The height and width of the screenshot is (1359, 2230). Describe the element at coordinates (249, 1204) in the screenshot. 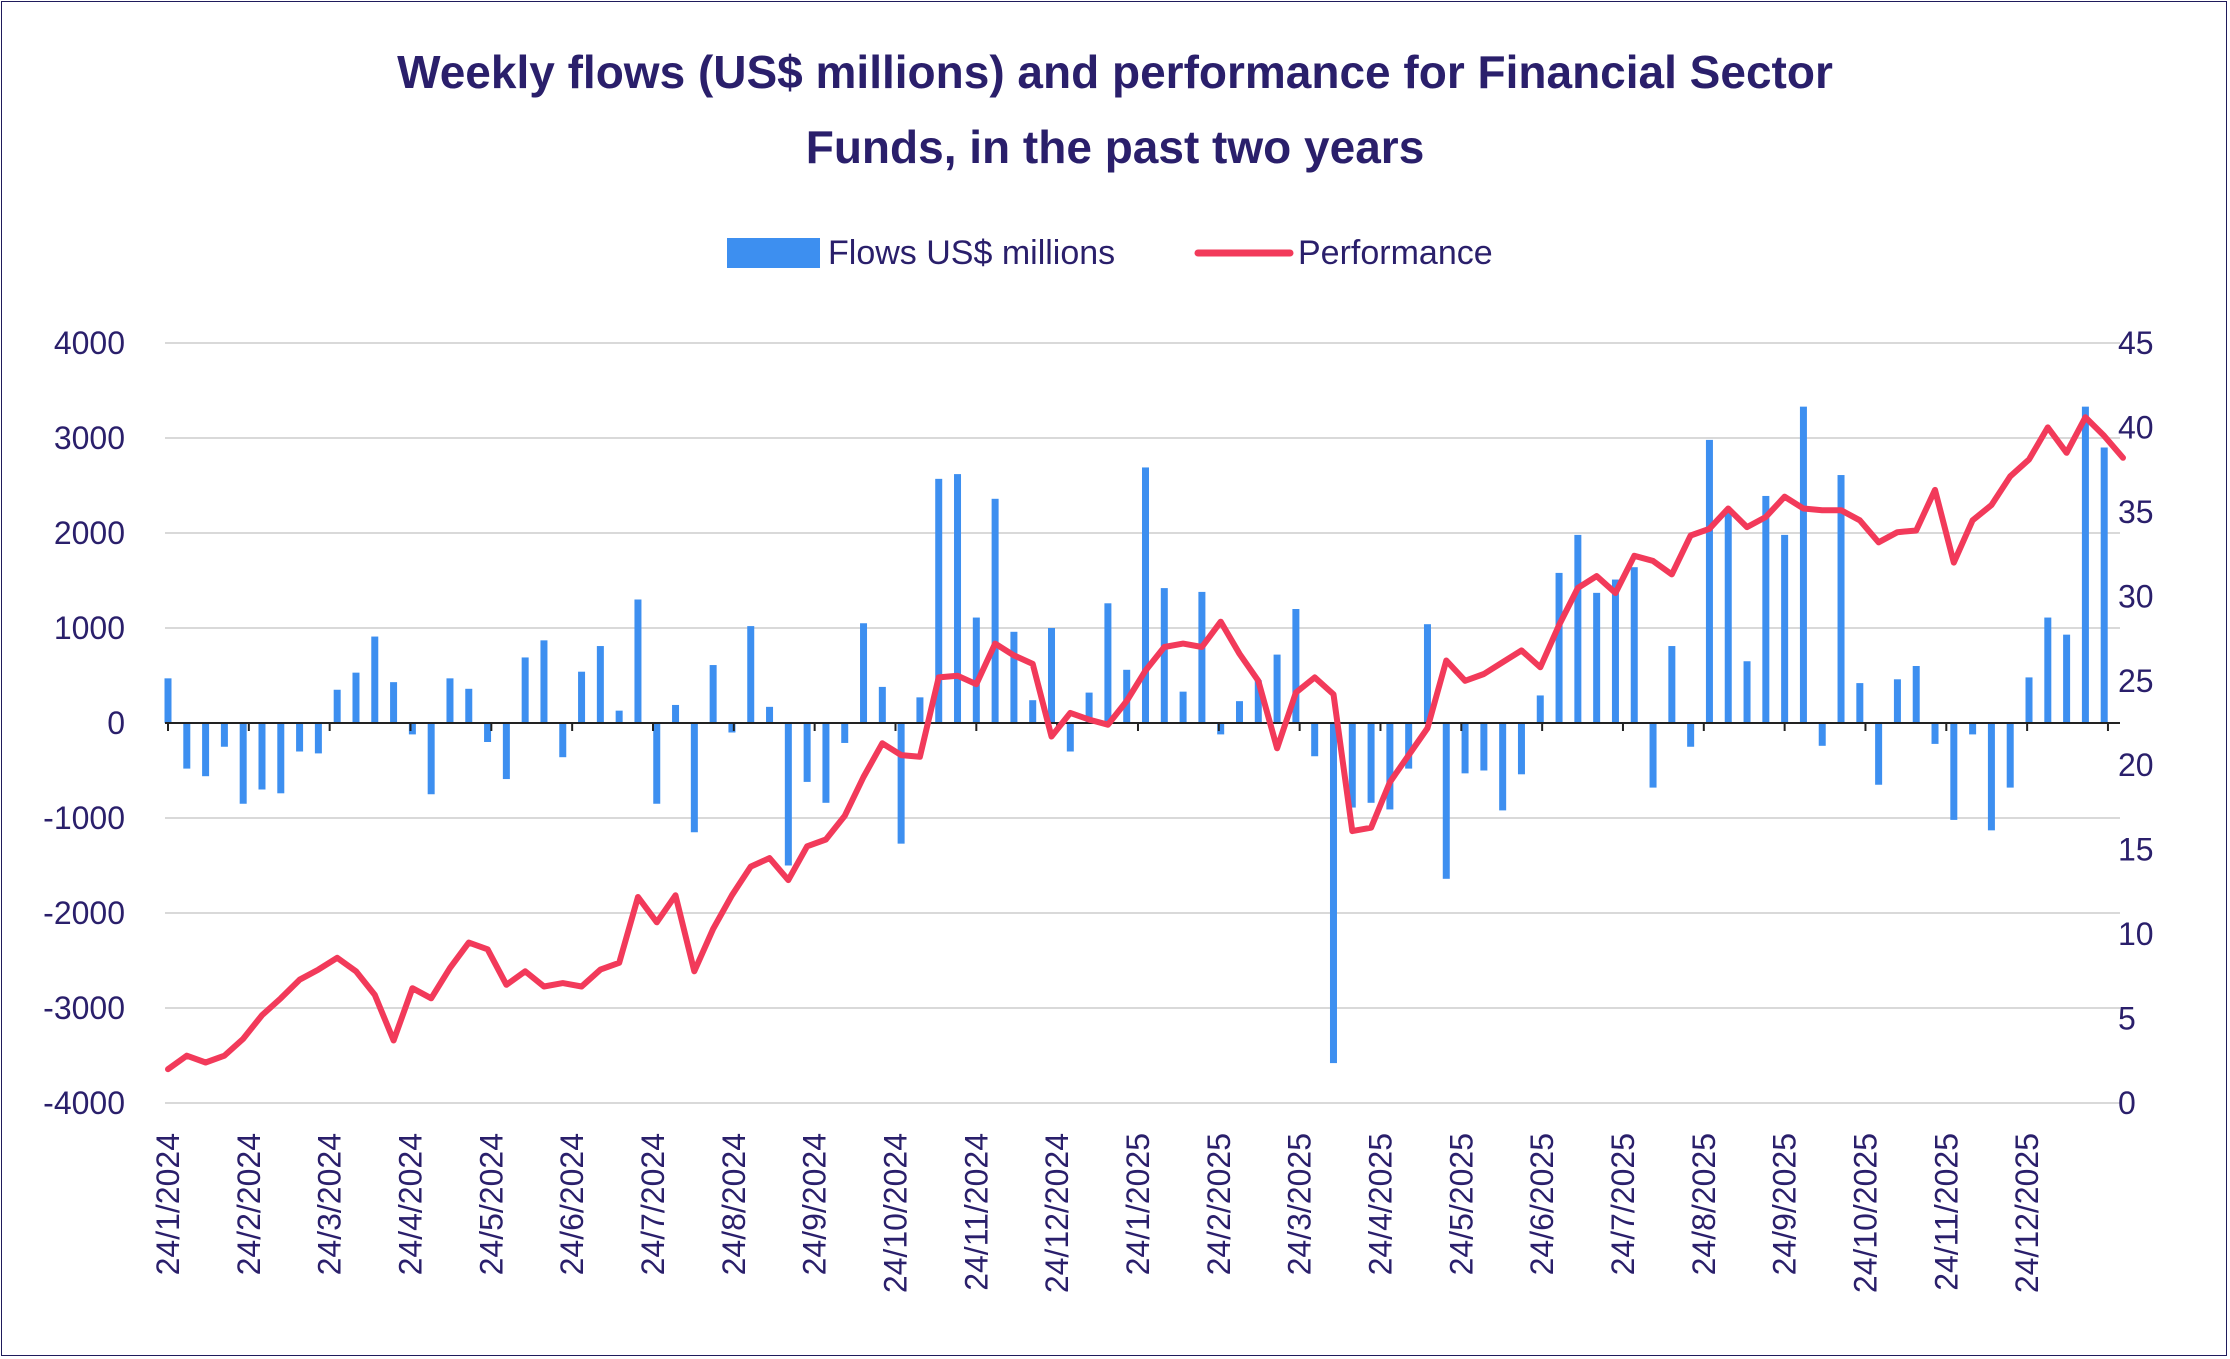

I see `x-tick-label: 24/2/2024` at that location.